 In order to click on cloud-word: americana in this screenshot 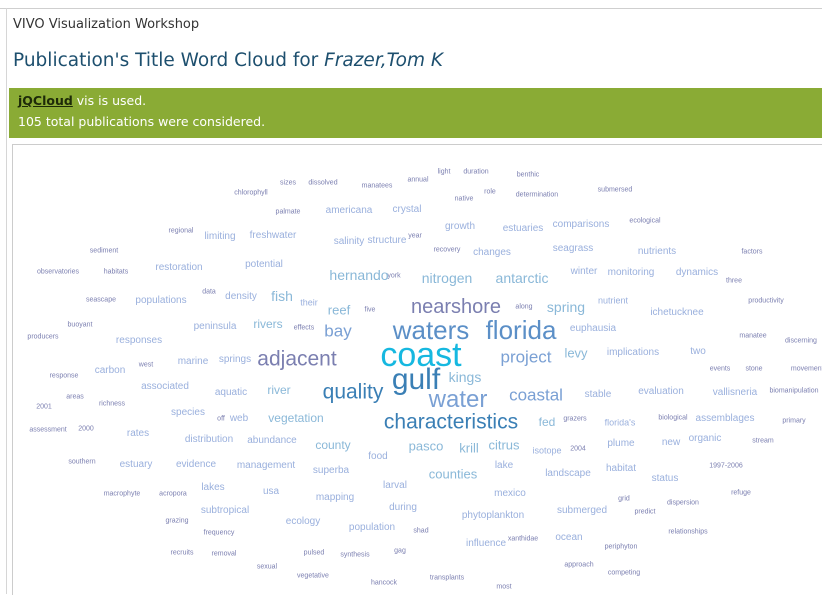, I will do `click(349, 210)`.